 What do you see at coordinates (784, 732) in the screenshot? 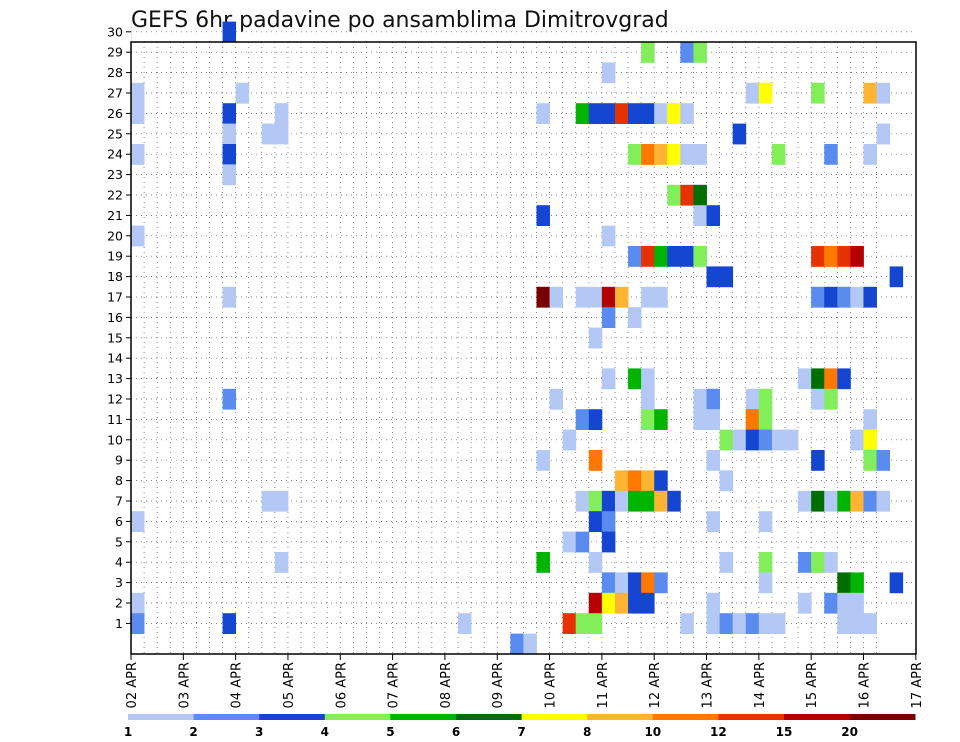
I see `legend-label: 15` at bounding box center [784, 732].